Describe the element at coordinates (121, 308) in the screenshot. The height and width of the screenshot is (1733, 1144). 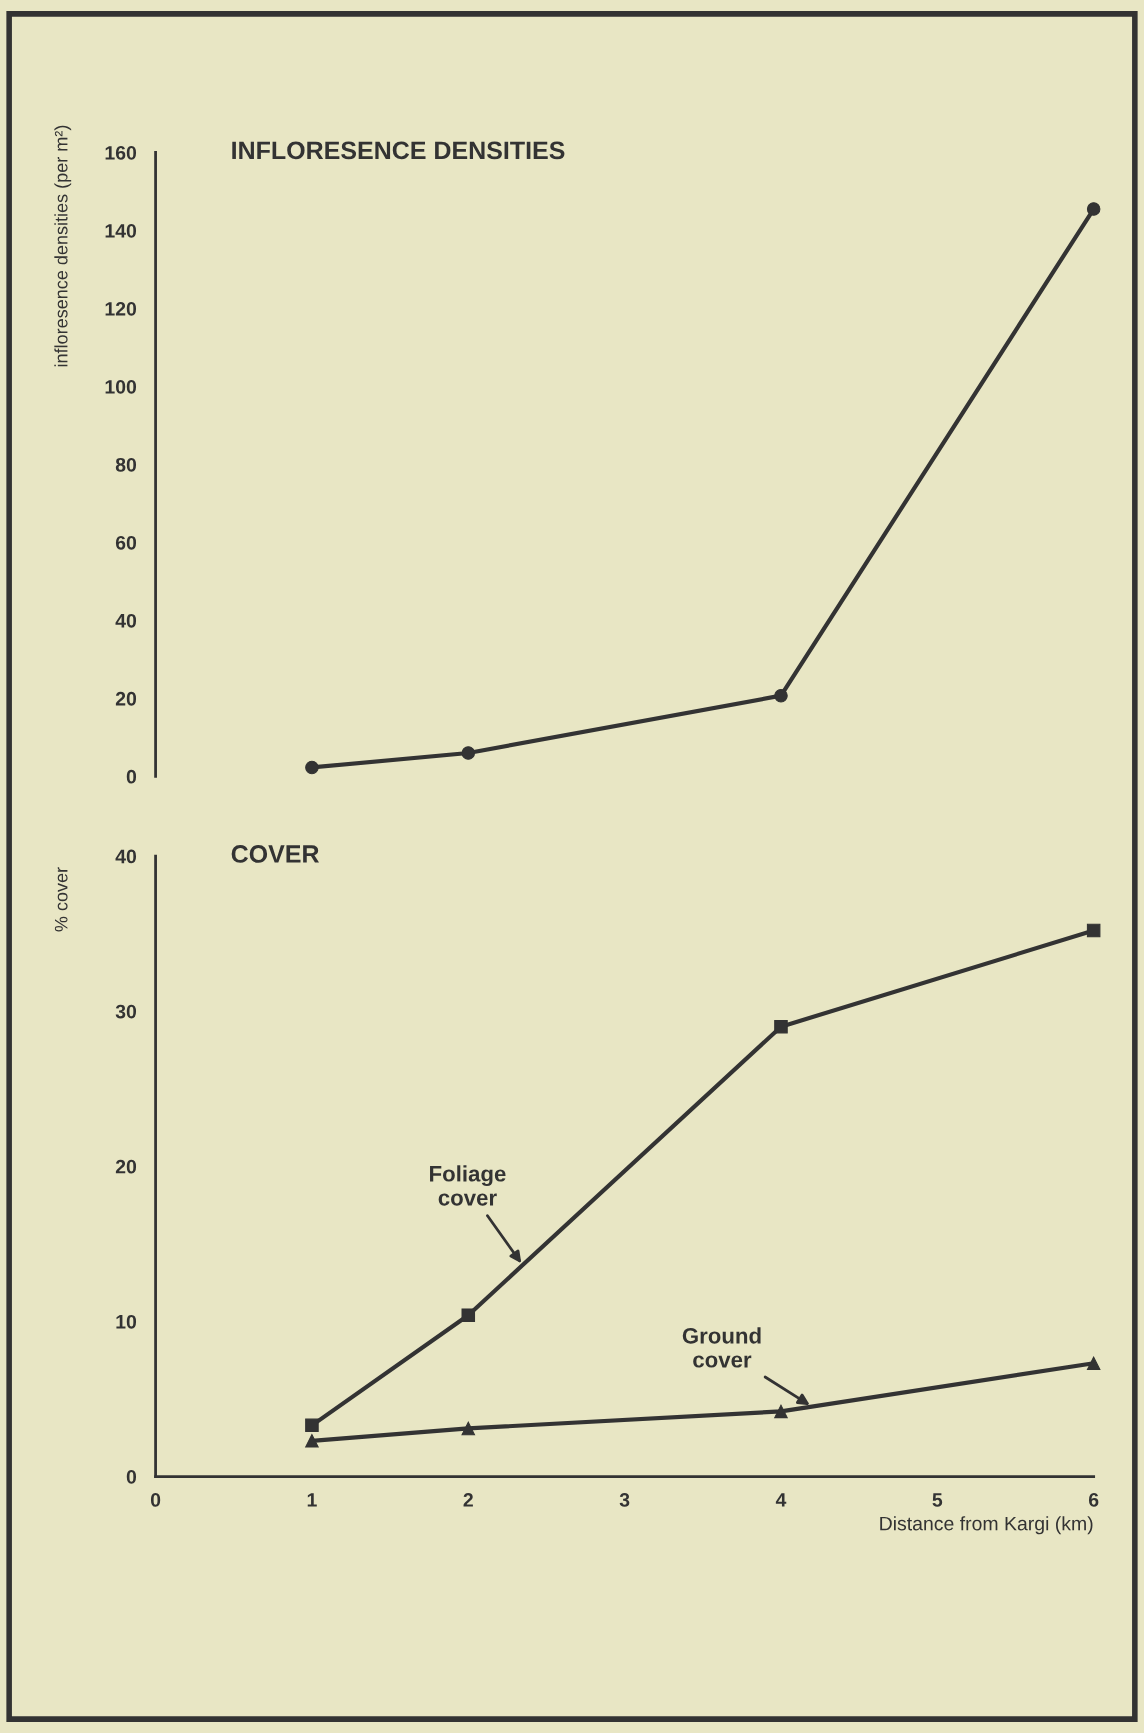
I see `y-tick-label: 120` at that location.